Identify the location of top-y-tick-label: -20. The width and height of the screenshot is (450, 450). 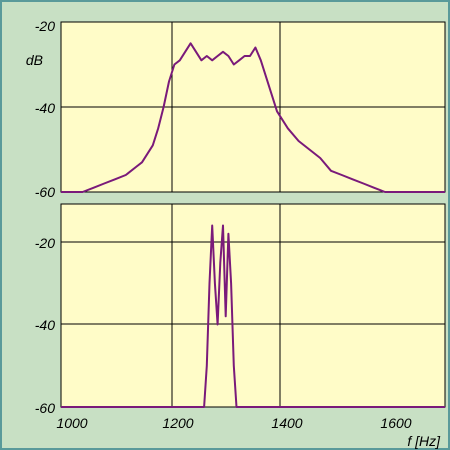
(45, 26).